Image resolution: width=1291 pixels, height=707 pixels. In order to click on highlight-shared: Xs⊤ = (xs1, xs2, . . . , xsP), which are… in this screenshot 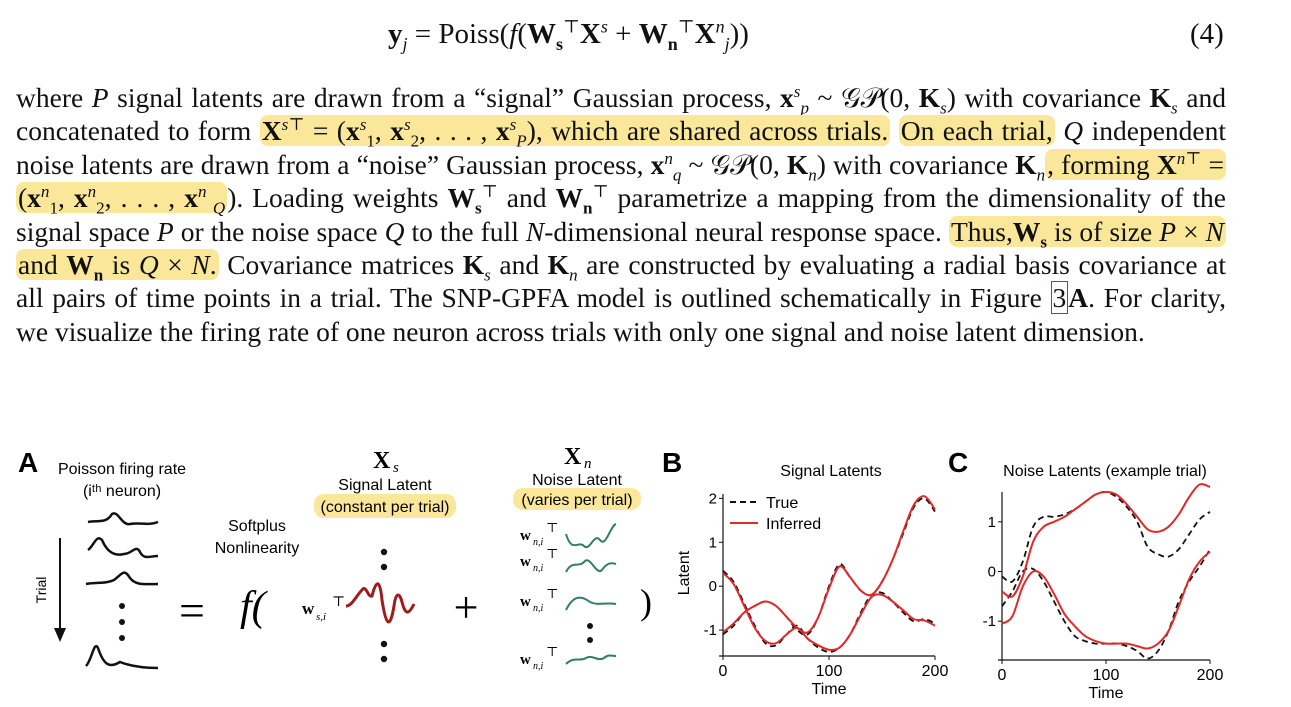, I will do `click(575, 133)`.